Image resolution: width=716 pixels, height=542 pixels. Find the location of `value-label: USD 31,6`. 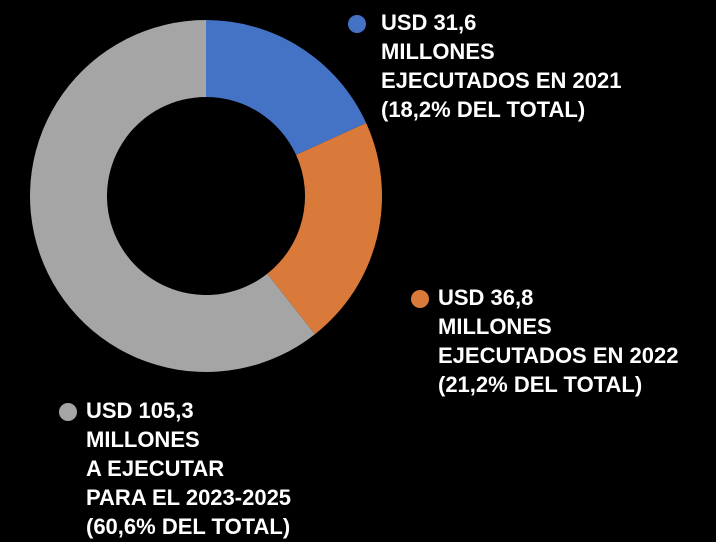

value-label: USD 31,6 is located at coordinates (428, 22).